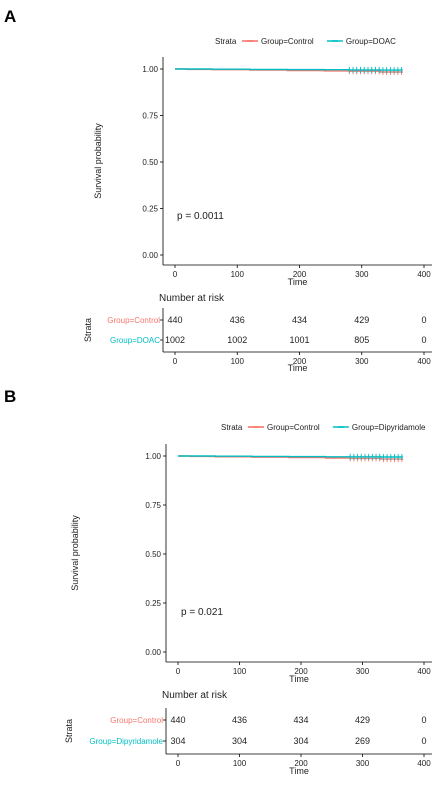 The width and height of the screenshot is (447, 785). Describe the element at coordinates (371, 41) in the screenshot. I see `legend-label: Group=DOAC` at that location.